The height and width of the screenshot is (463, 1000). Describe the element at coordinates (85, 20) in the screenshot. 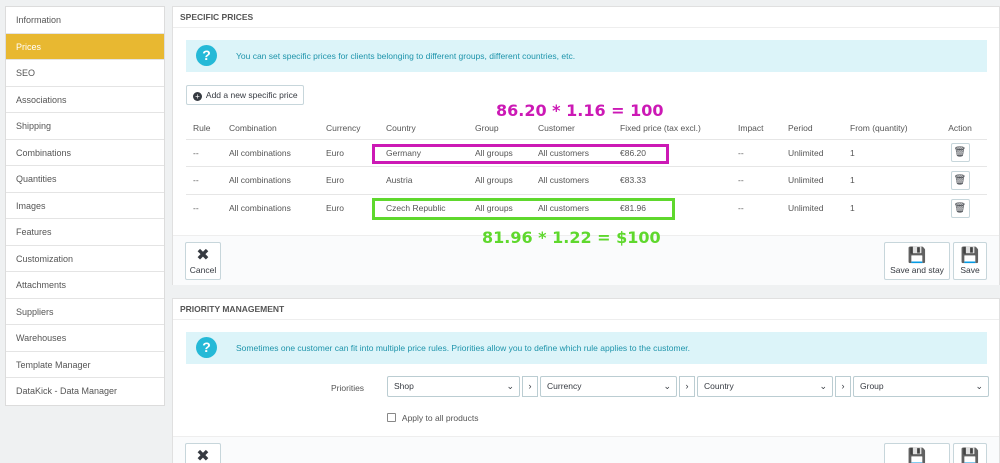

I see `sidebar-item-information: Information` at that location.